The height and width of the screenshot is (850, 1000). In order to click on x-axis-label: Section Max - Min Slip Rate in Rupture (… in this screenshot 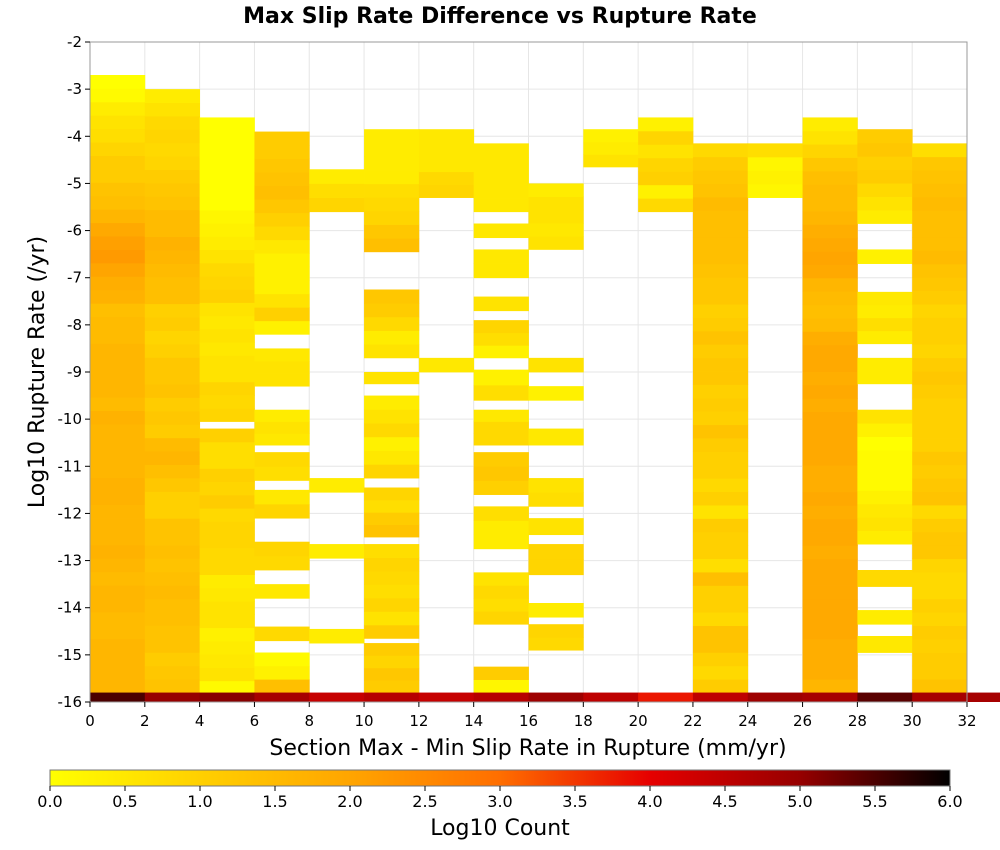, I will do `click(527, 748)`.